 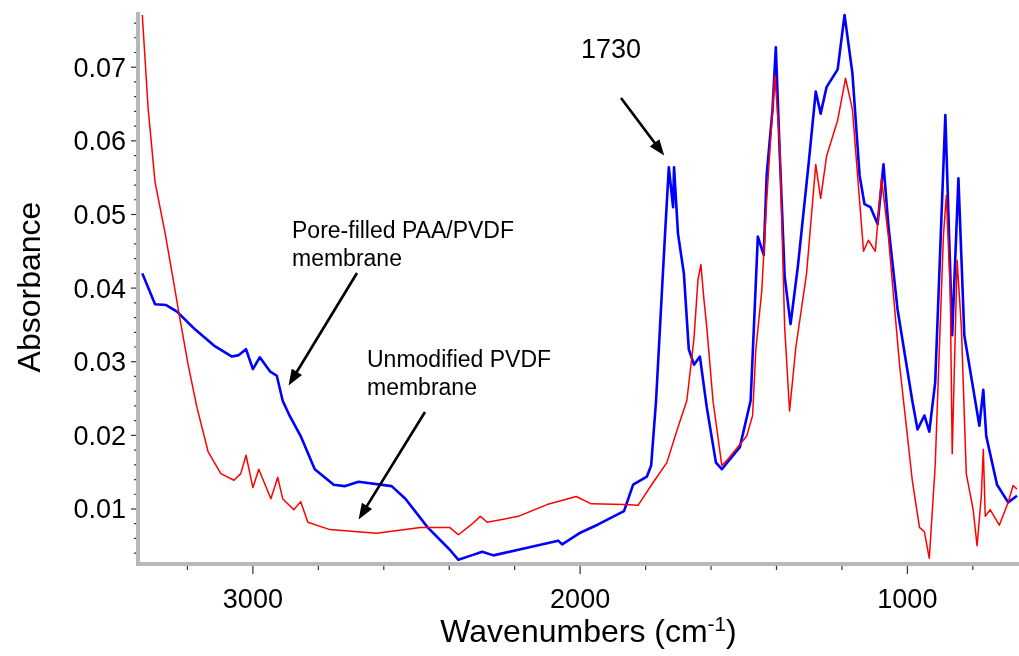 I want to click on y-tick-label: 0.06, so click(x=99, y=141).